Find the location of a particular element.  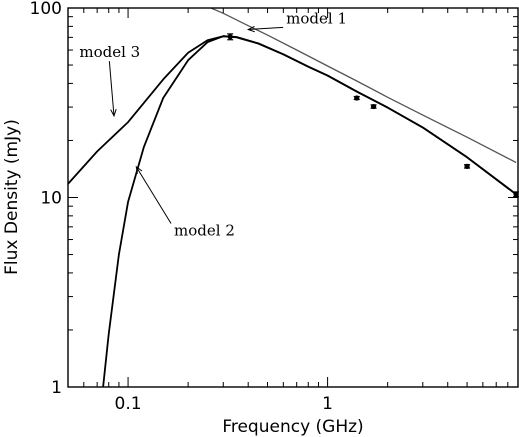

model-1-arrow-line is located at coordinates (266, 28).